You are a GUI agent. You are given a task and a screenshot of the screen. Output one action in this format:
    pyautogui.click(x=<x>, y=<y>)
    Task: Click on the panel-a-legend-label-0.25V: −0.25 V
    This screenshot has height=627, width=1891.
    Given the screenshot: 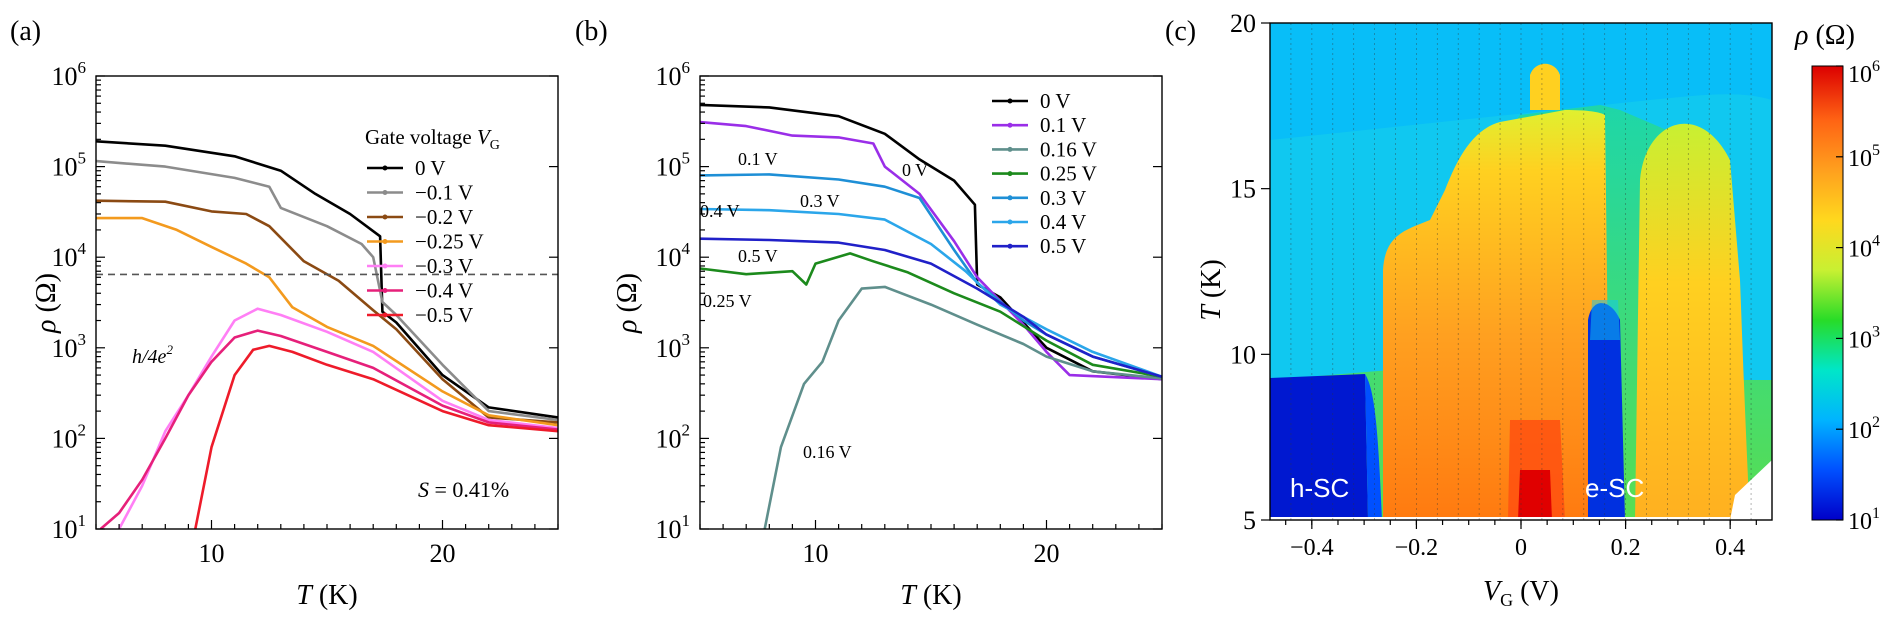 What is the action you would take?
    pyautogui.click(x=449, y=242)
    